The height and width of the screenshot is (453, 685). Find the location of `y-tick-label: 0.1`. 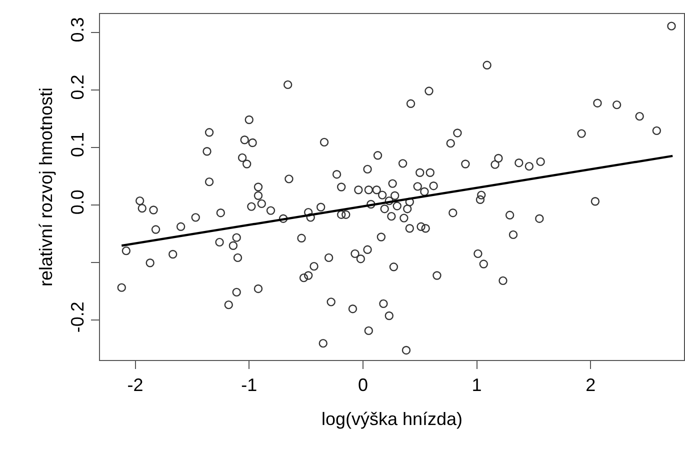

y-tick-label: 0.1 is located at coordinates (78, 145).